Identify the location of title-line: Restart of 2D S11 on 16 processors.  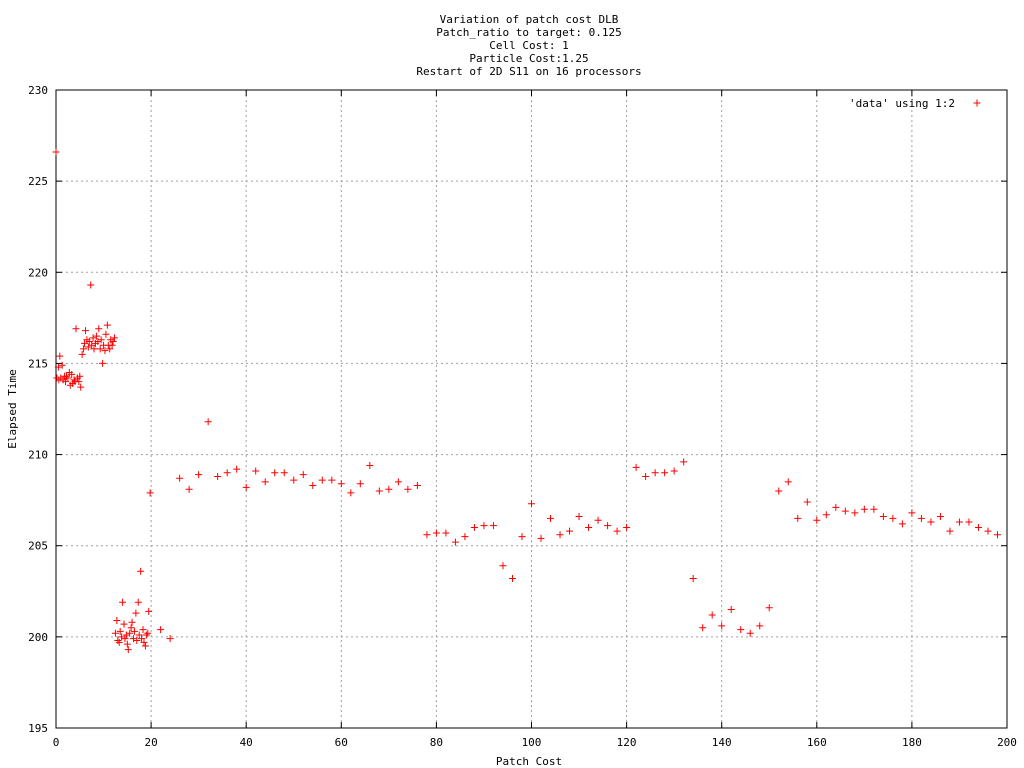
(528, 71).